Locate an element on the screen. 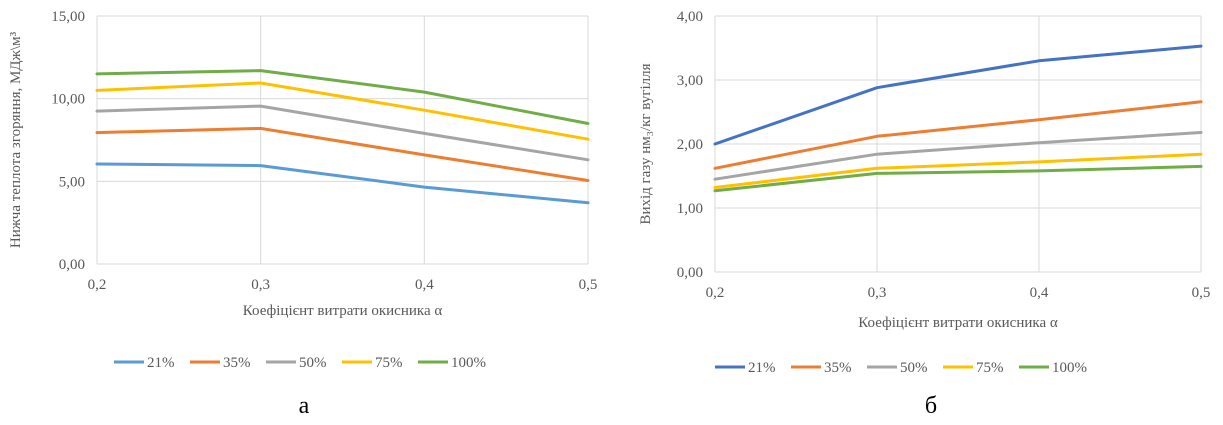  chart0-series-line-100pct is located at coordinates (342, 97).